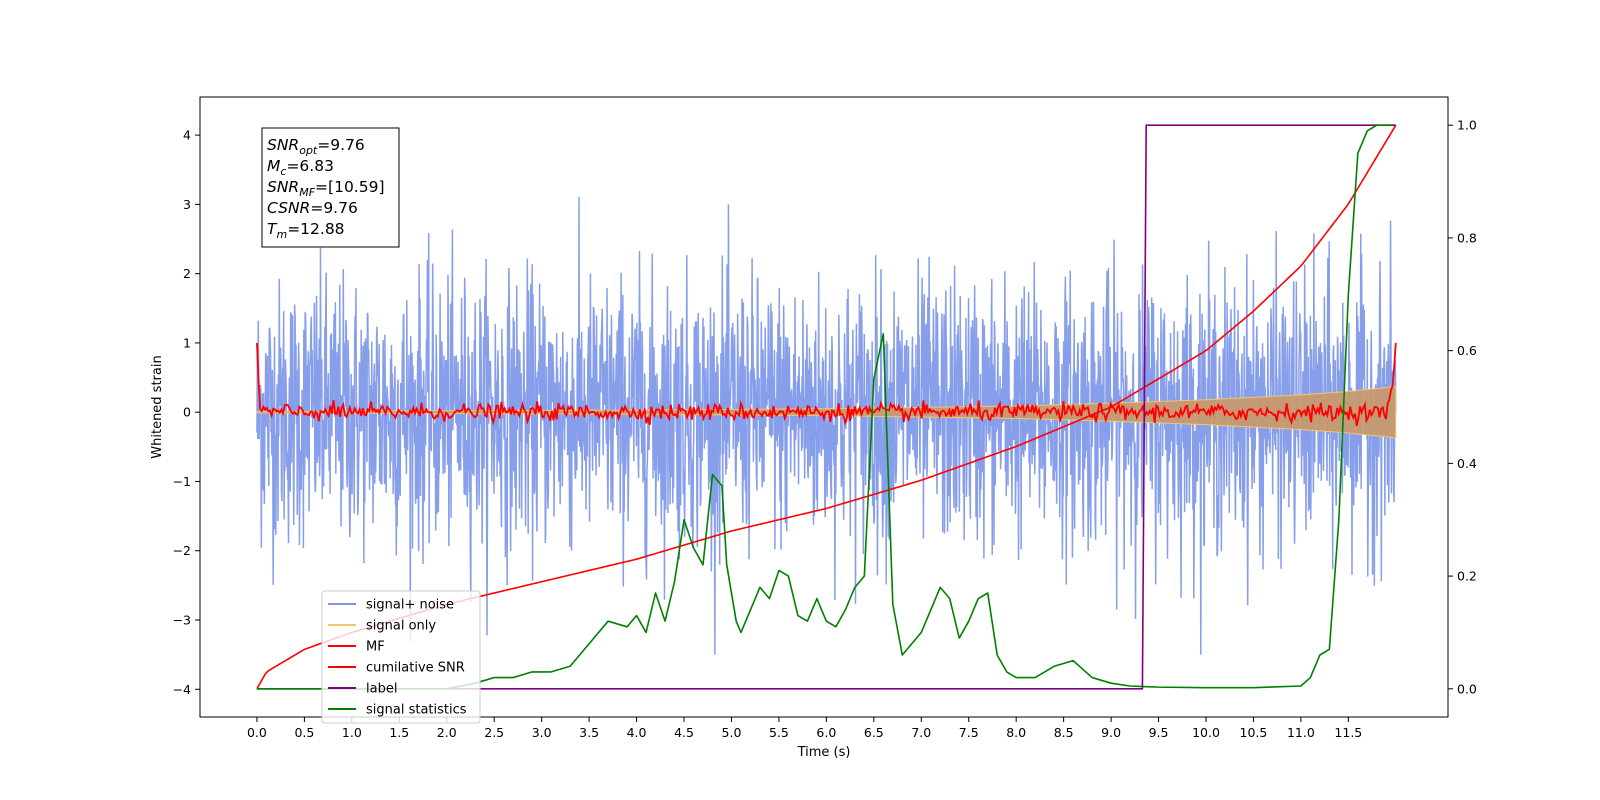 This screenshot has width=1600, height=800. What do you see at coordinates (637, 732) in the screenshot?
I see `x-tick-label: 4.0` at bounding box center [637, 732].